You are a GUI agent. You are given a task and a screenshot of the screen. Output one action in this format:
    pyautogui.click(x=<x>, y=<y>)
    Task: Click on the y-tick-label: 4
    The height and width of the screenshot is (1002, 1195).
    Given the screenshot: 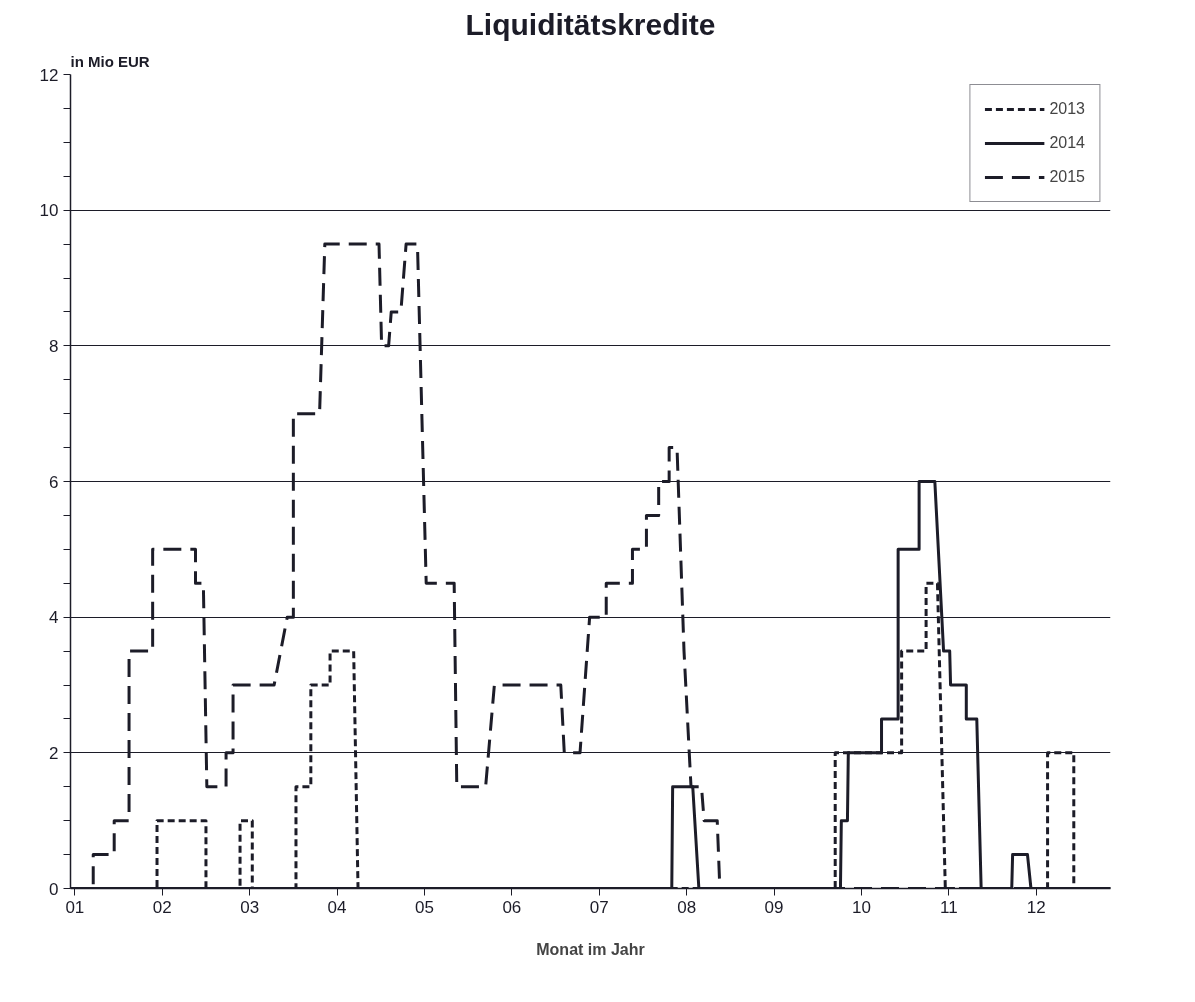 What is the action you would take?
    pyautogui.click(x=54, y=618)
    